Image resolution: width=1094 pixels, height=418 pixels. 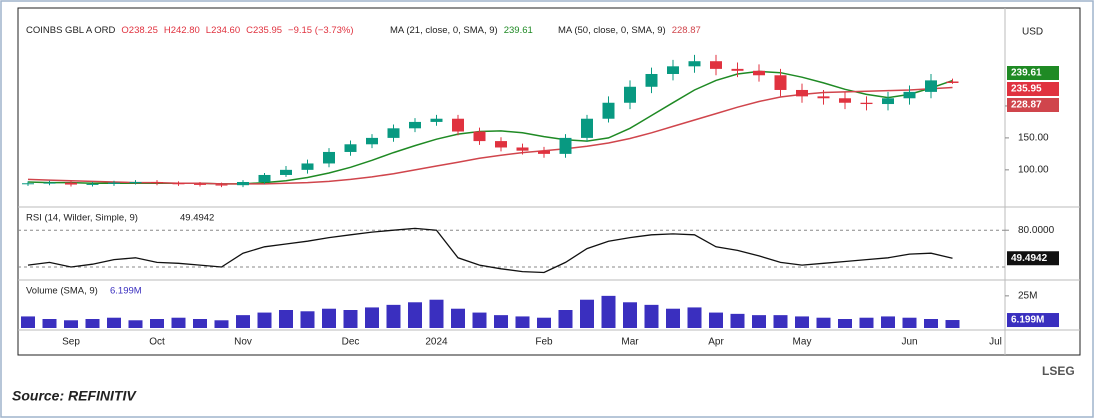 I want to click on value-tag-label: 6.199M, so click(x=1027, y=320).